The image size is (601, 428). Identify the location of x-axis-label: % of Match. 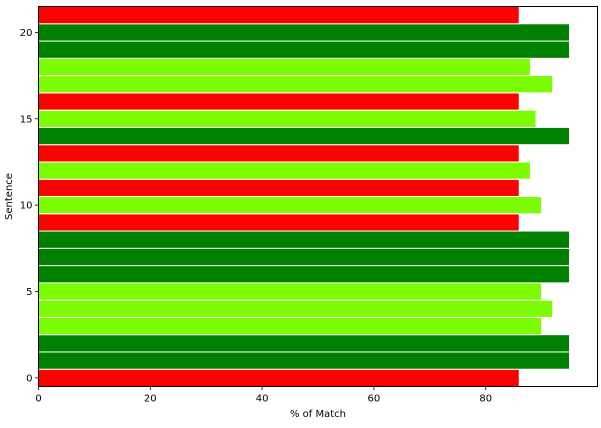
(318, 414).